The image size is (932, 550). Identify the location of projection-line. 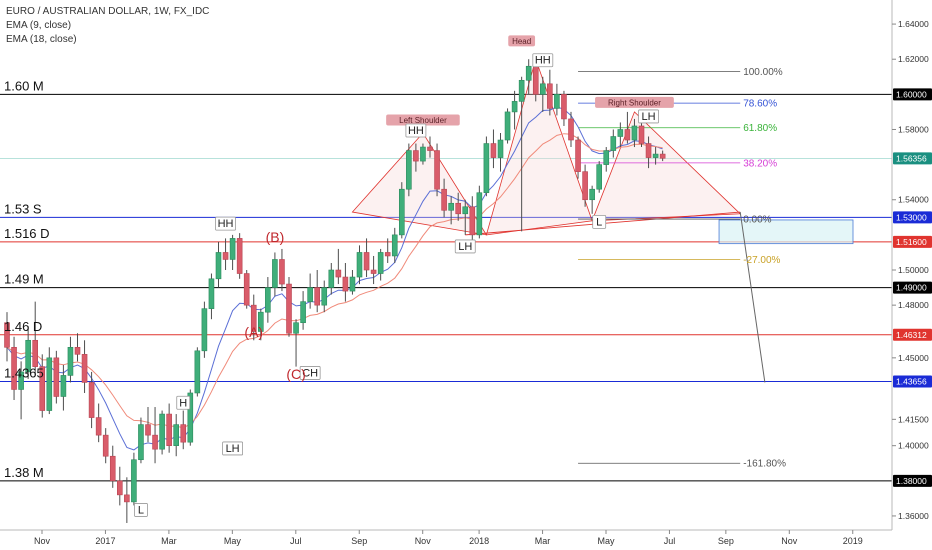
(752, 297).